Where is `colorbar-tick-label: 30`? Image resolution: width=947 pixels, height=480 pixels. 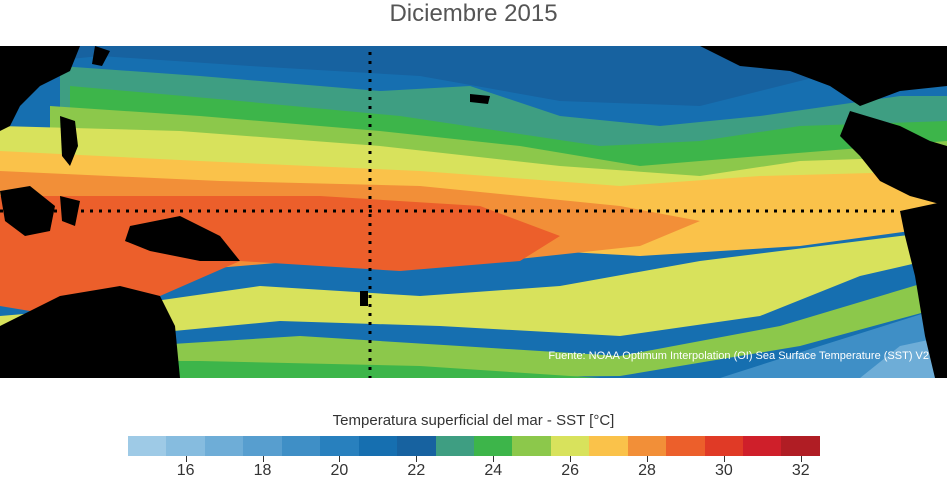
colorbar-tick-label: 30 is located at coordinates (723, 470).